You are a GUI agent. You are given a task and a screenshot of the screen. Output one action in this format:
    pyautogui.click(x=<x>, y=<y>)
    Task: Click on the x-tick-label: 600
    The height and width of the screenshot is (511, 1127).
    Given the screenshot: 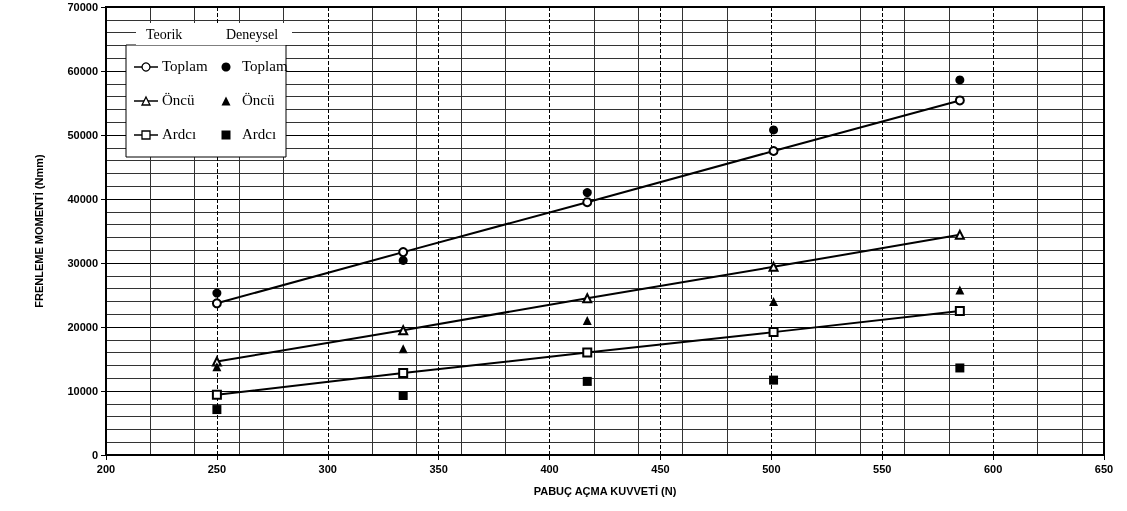 What is the action you would take?
    pyautogui.click(x=993, y=468)
    